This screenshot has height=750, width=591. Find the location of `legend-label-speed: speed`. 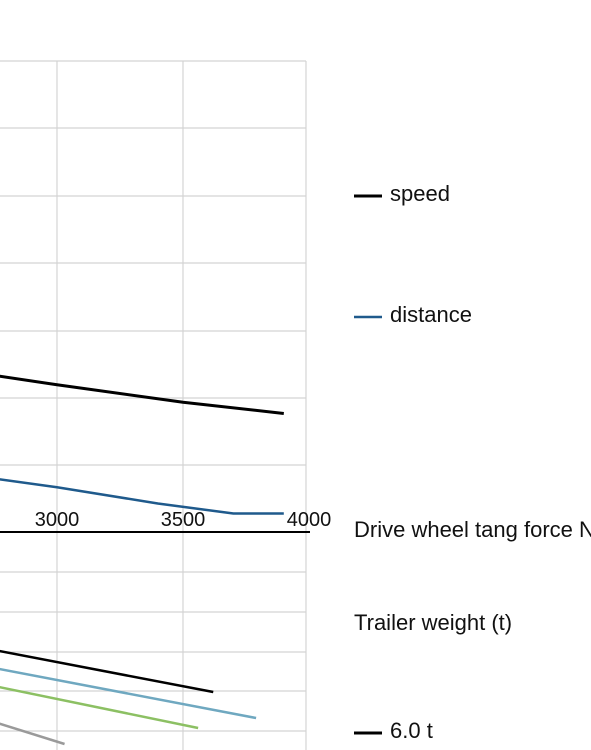

legend-label-speed: speed is located at coordinates (420, 193).